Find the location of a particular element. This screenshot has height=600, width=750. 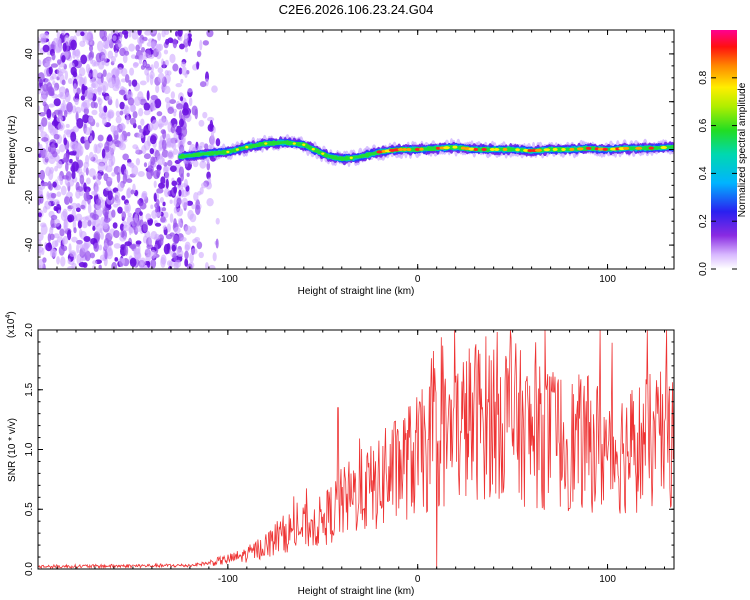

colorbar-label: Normalized spectral amplitude is located at coordinates (742, 149).